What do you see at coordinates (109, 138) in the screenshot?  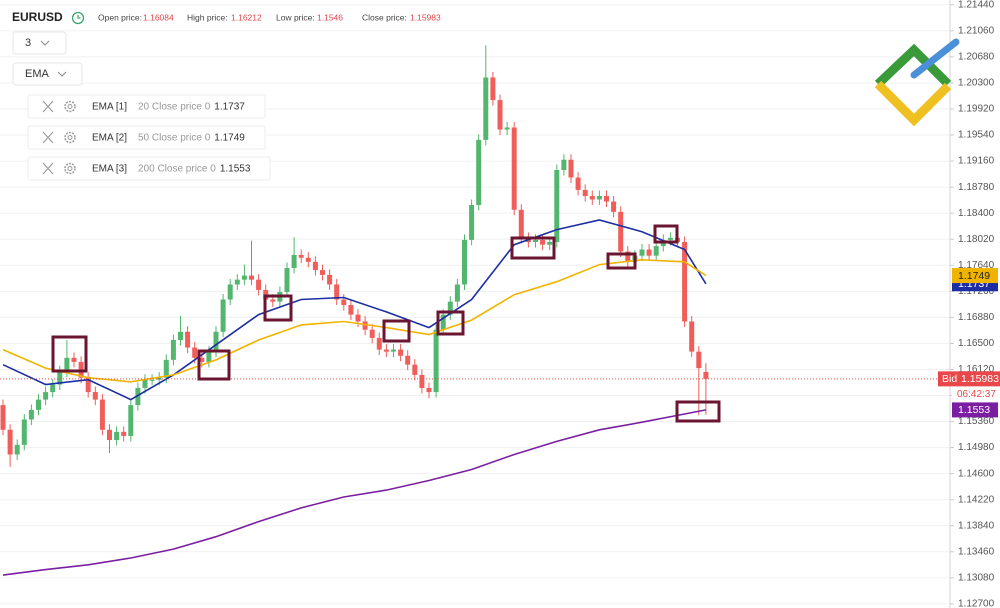 I see `legend-name: EMA [2]` at bounding box center [109, 138].